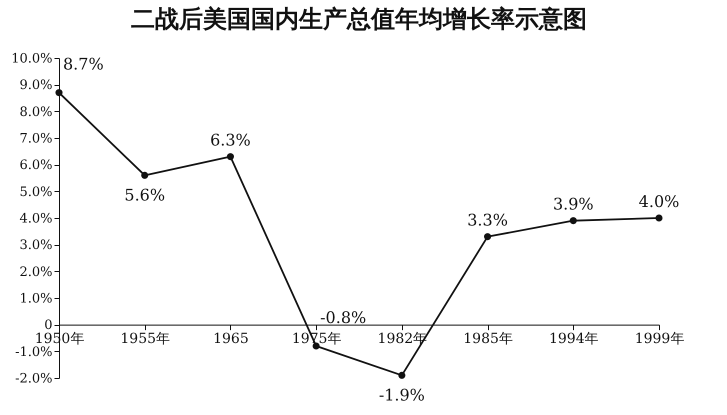  Describe the element at coordinates (231, 339) in the screenshot. I see `x-tick-label: 1965` at that location.